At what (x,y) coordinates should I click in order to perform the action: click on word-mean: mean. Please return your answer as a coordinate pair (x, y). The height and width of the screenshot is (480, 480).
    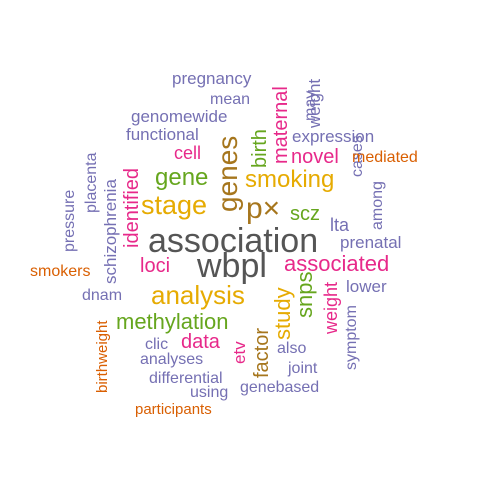
    Looking at the image, I should click on (230, 99).